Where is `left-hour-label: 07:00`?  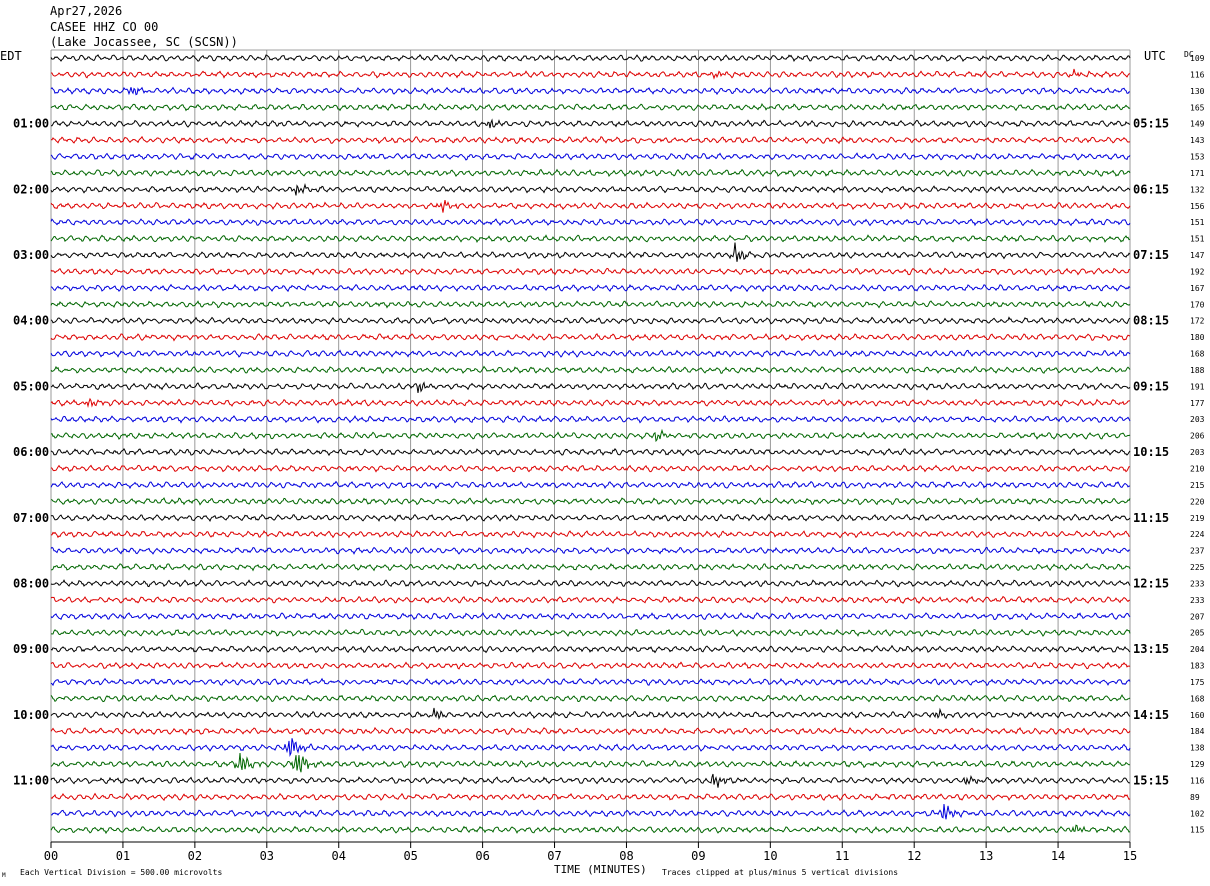 left-hour-label: 07:00 is located at coordinates (31, 518).